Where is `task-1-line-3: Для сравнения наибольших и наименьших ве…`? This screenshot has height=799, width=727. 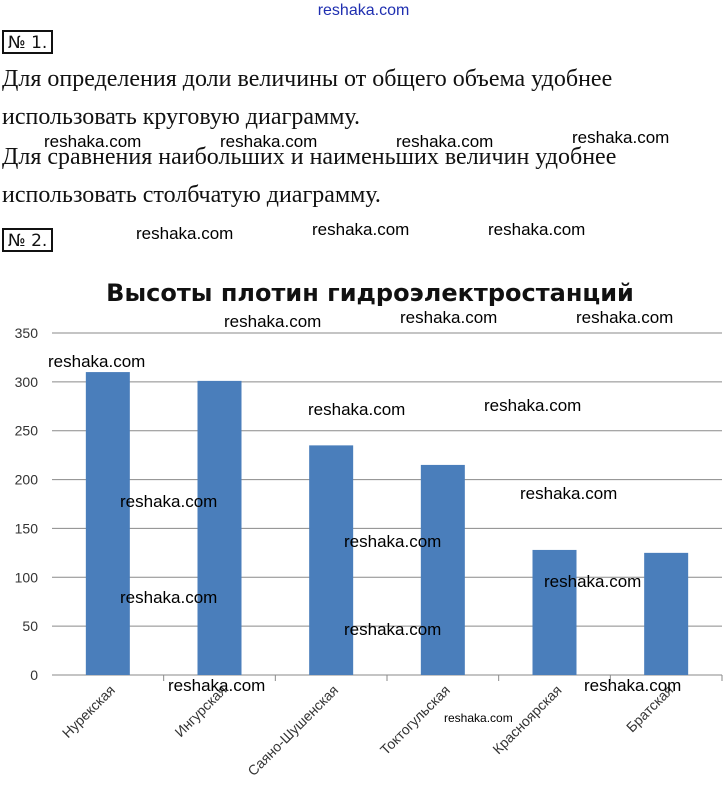
task-1-line-3: Для сравнения наибольших и наименьших ве… is located at coordinates (309, 157).